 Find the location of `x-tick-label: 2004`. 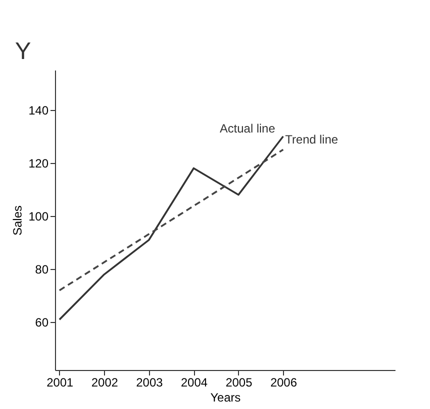

x-tick-label: 2004 is located at coordinates (194, 383).